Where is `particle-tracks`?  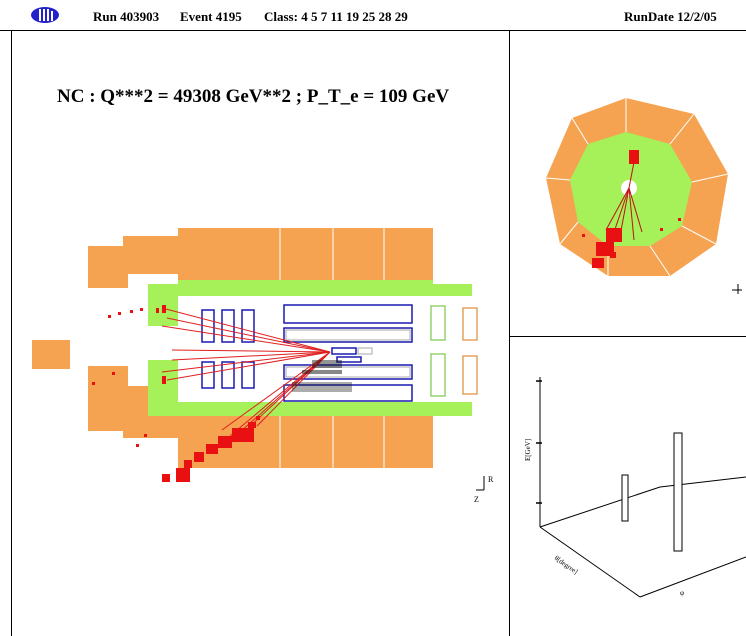
particle-tracks is located at coordinates (246, 372).